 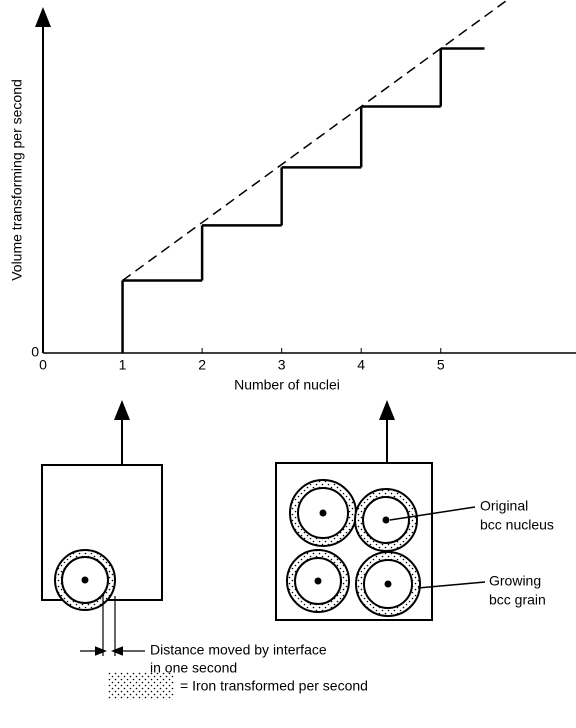 I want to click on y-tick-label: 0, so click(x=35, y=352).